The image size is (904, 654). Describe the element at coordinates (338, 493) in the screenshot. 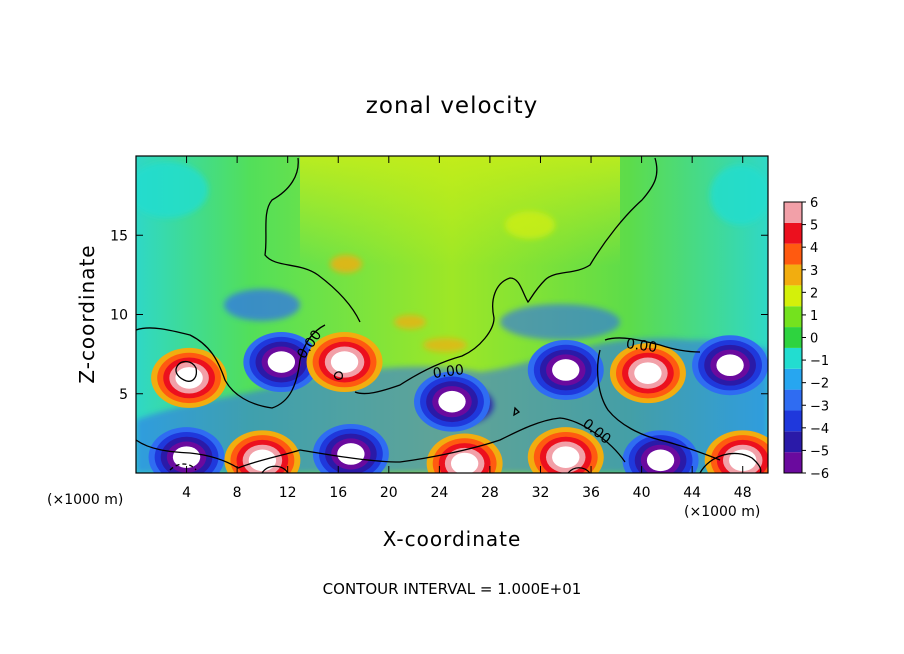

I see `x-tick-label: 16` at that location.